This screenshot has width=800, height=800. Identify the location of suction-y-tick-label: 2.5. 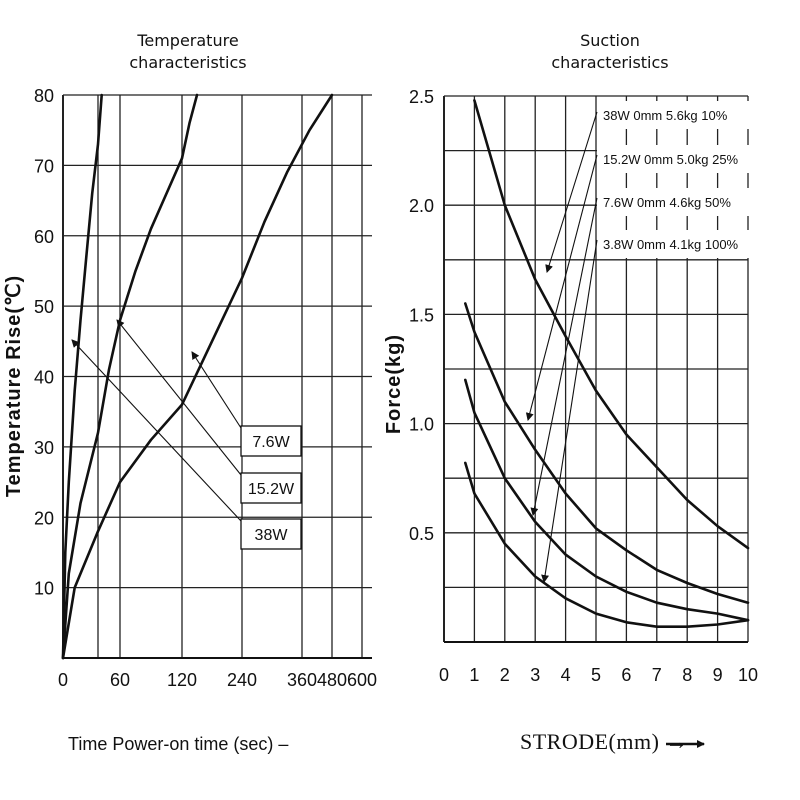
(421, 97).